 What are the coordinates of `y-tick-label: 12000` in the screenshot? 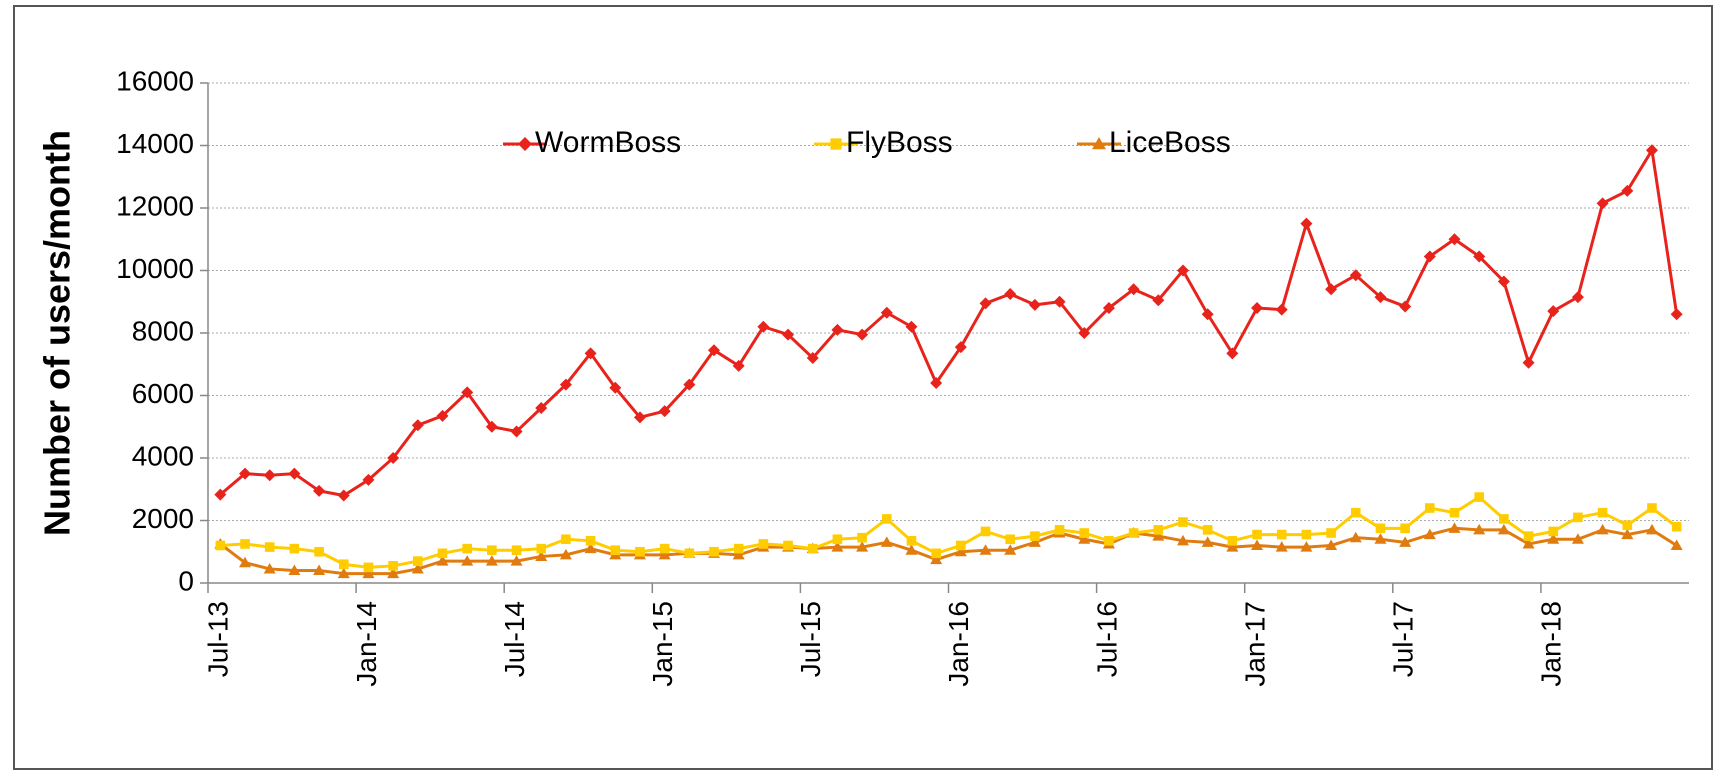 It's located at (155, 205).